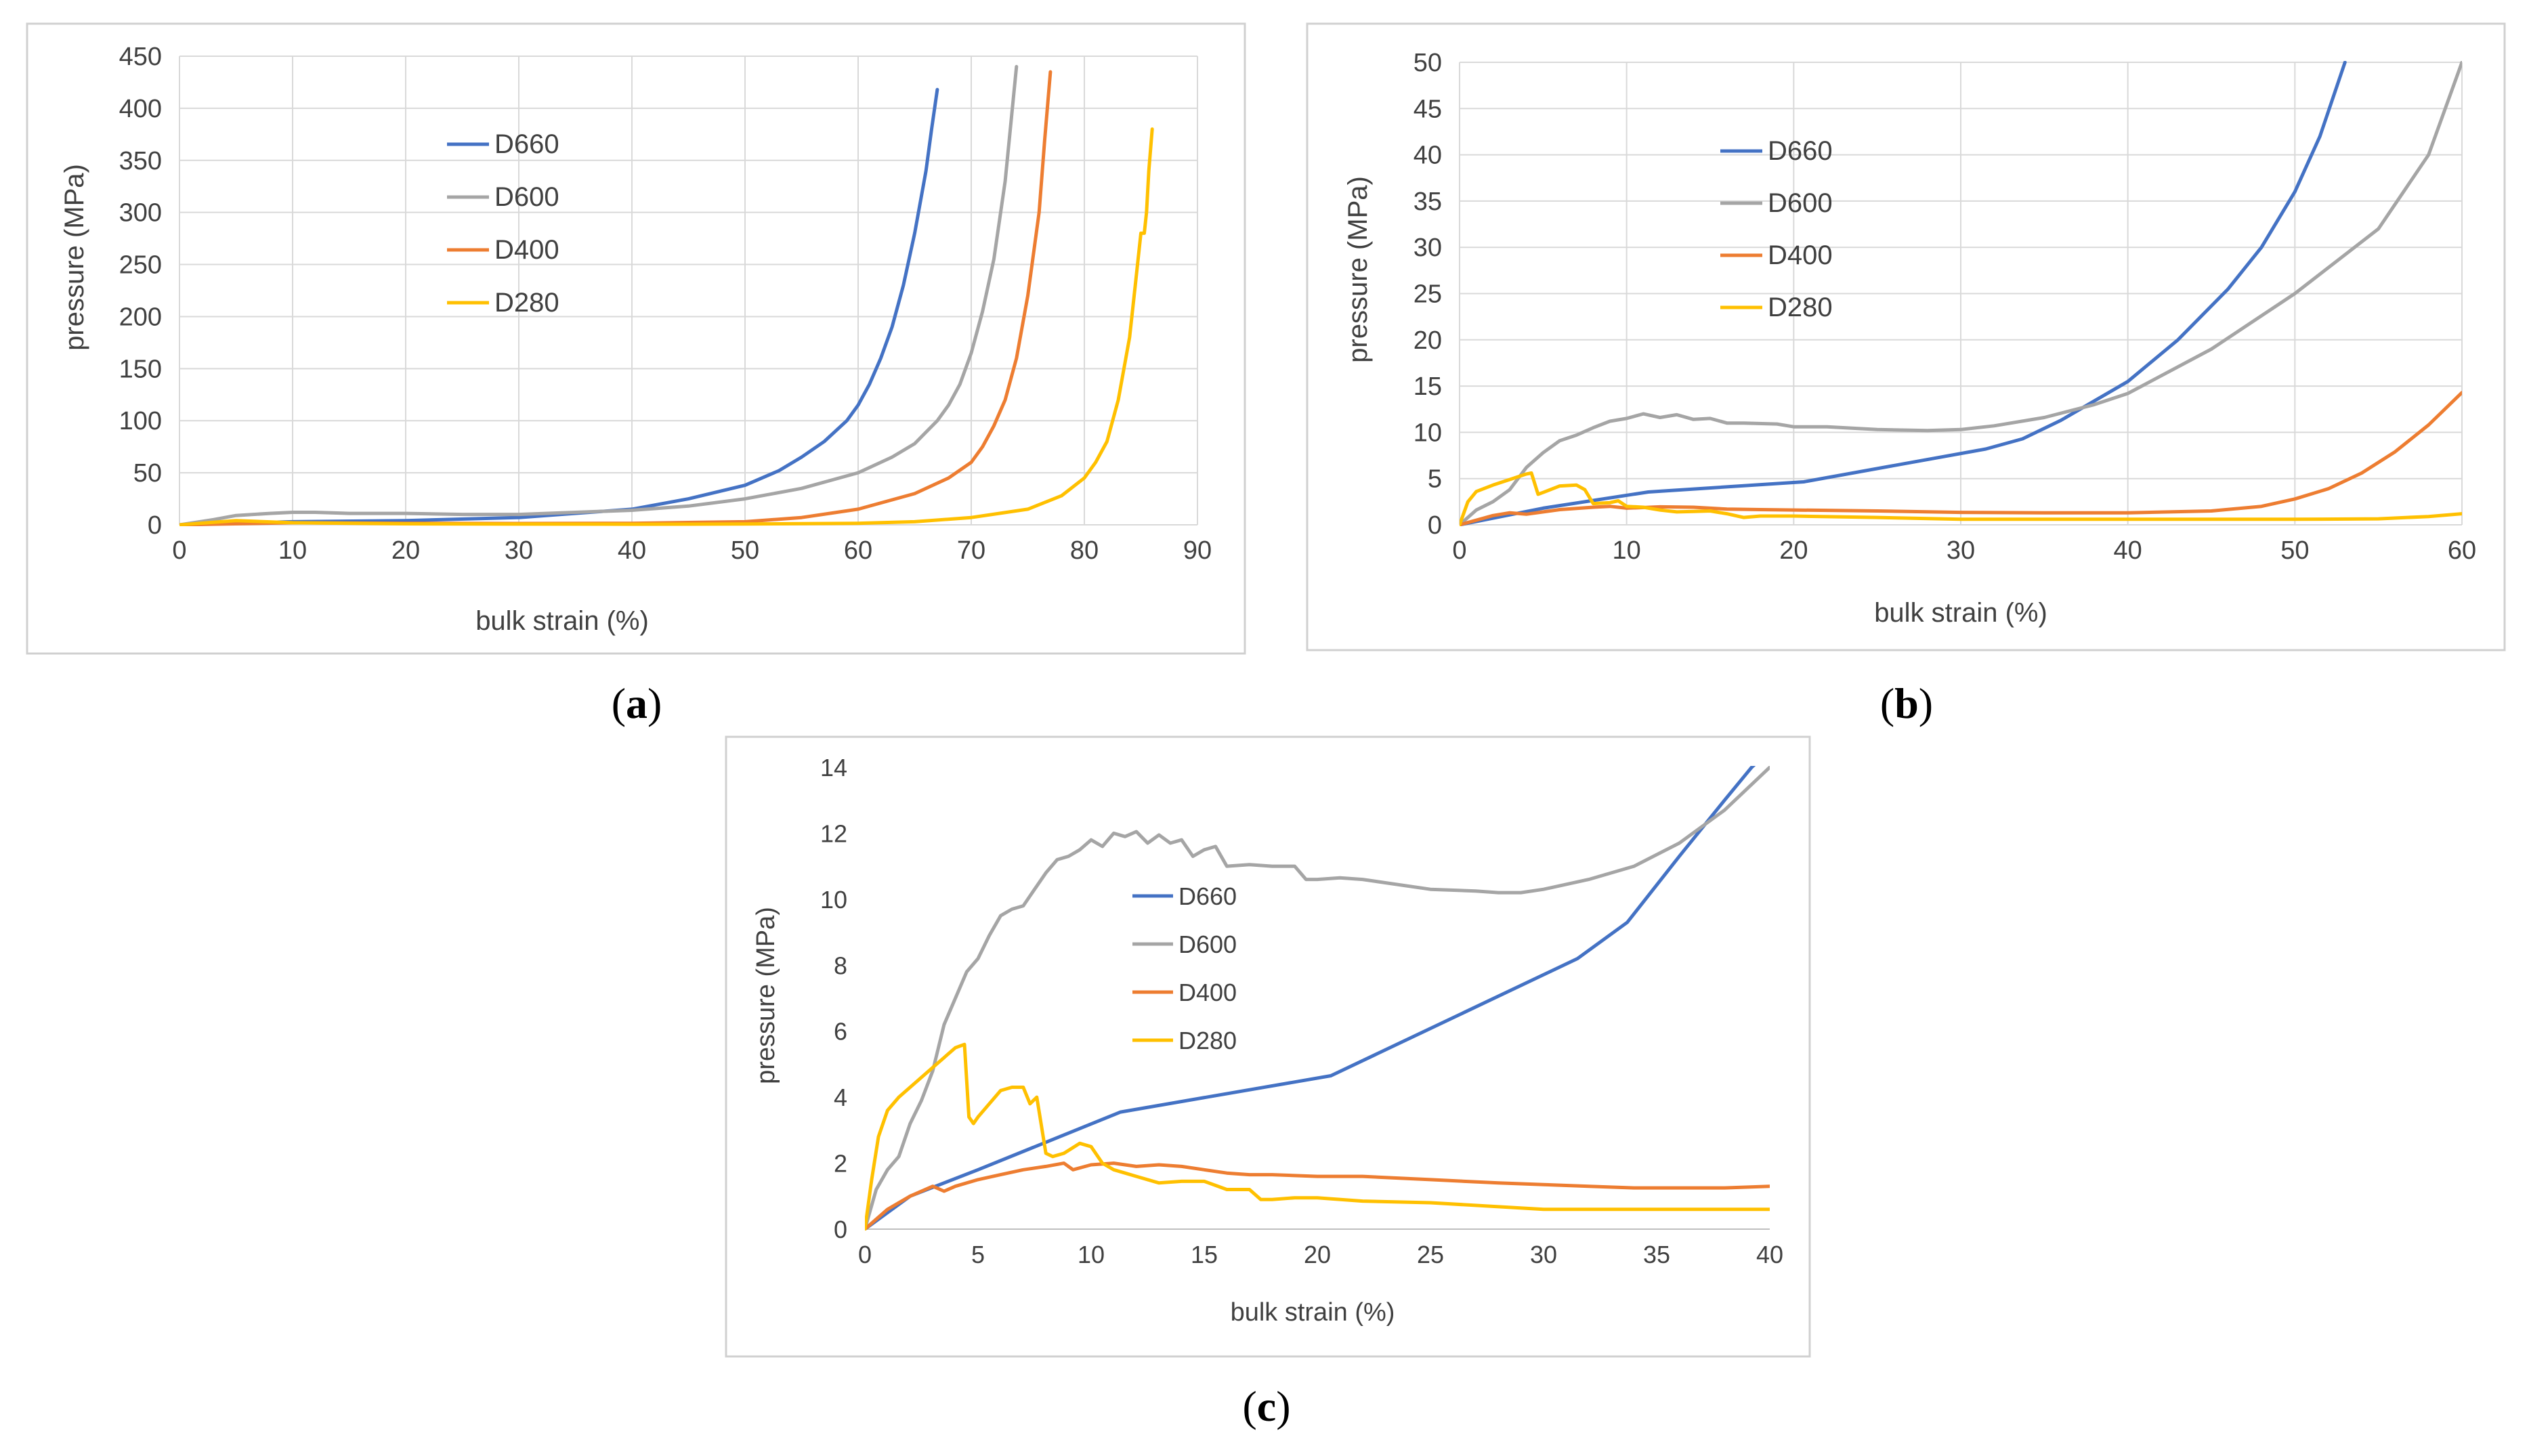 This screenshot has width=2529, height=1456. I want to click on x-tick-label: 70, so click(971, 550).